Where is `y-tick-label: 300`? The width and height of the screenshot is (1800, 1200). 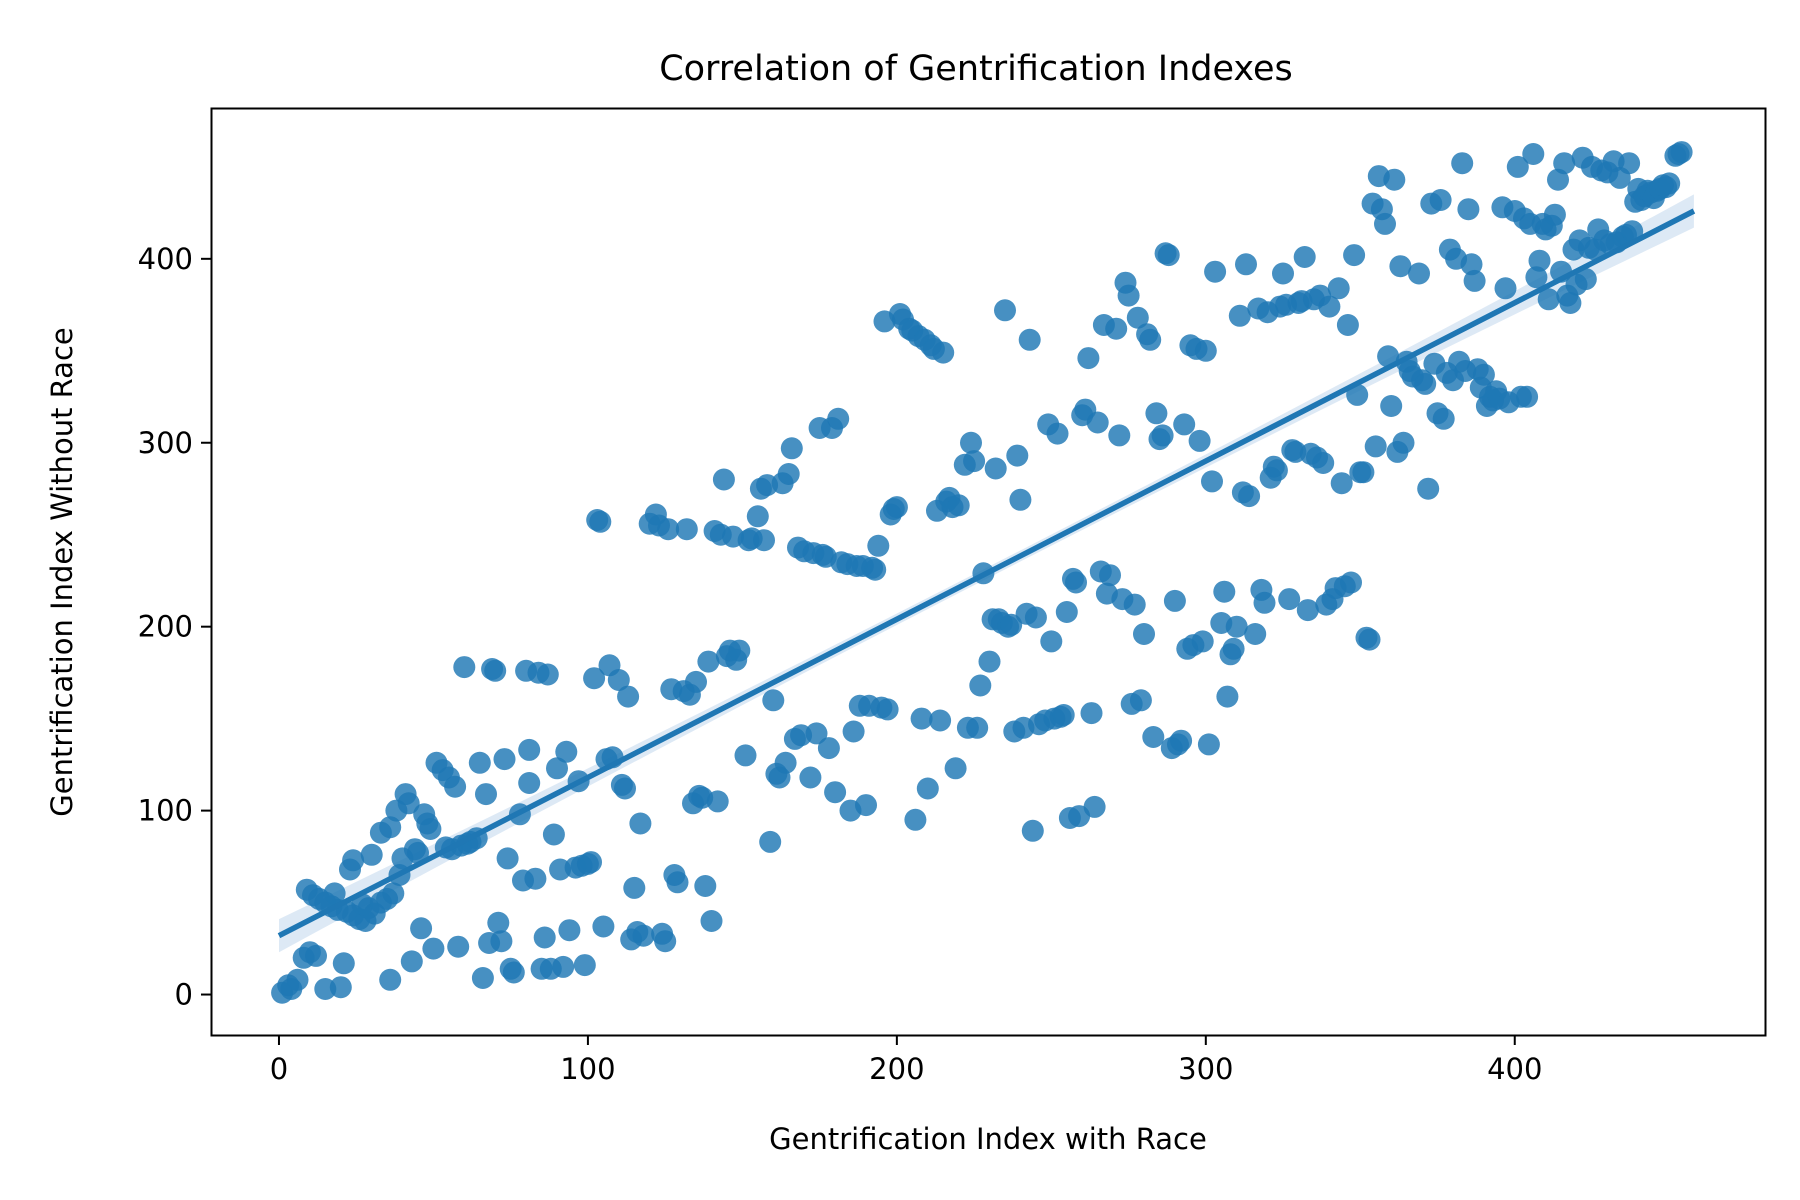
y-tick-label: 300 is located at coordinates (165, 443).